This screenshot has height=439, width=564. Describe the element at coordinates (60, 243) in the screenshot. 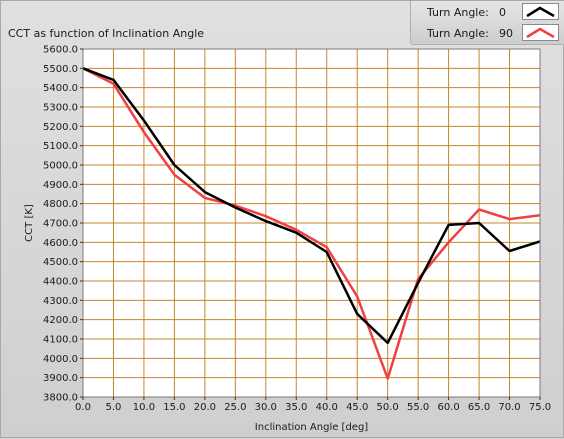

I see `y-tick-label: 4600.0` at that location.